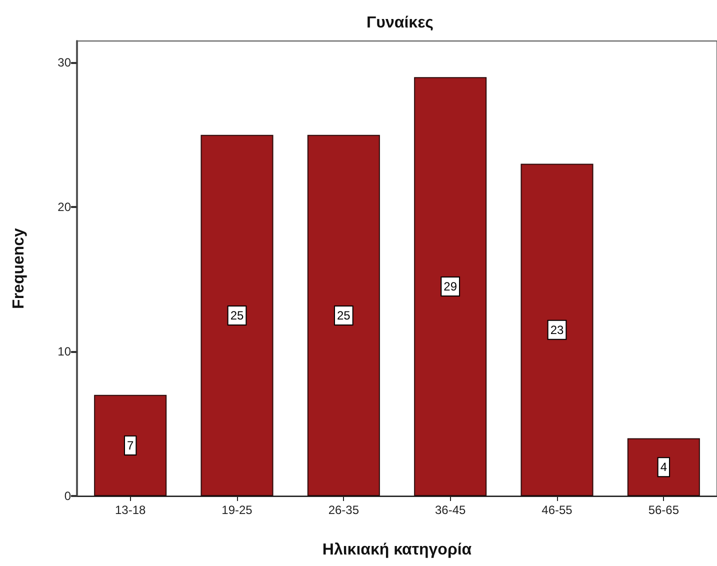  Describe the element at coordinates (557, 510) in the screenshot. I see `x-tick-label: 46-55` at that location.